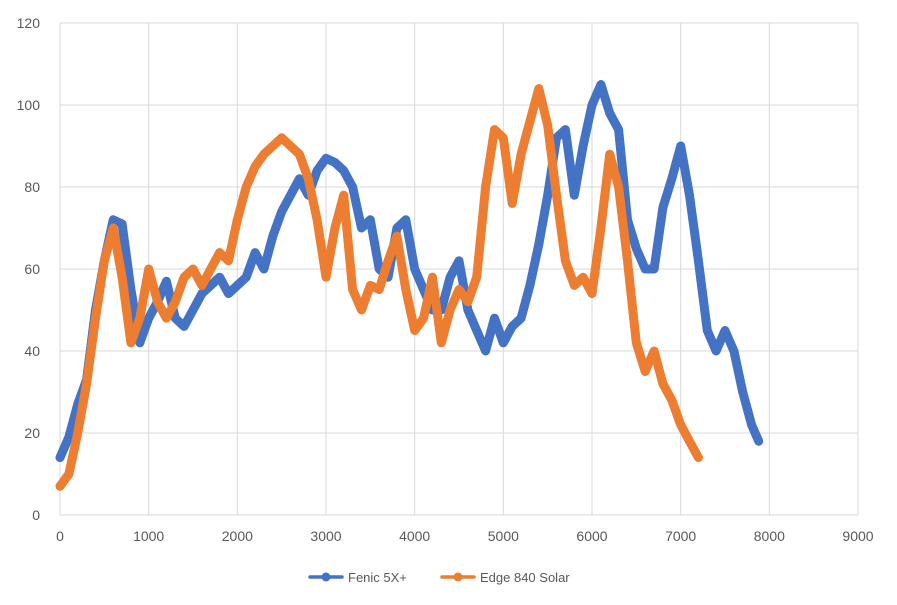 The height and width of the screenshot is (605, 897). What do you see at coordinates (29, 23) in the screenshot?
I see `y-tick-label: 120` at bounding box center [29, 23].